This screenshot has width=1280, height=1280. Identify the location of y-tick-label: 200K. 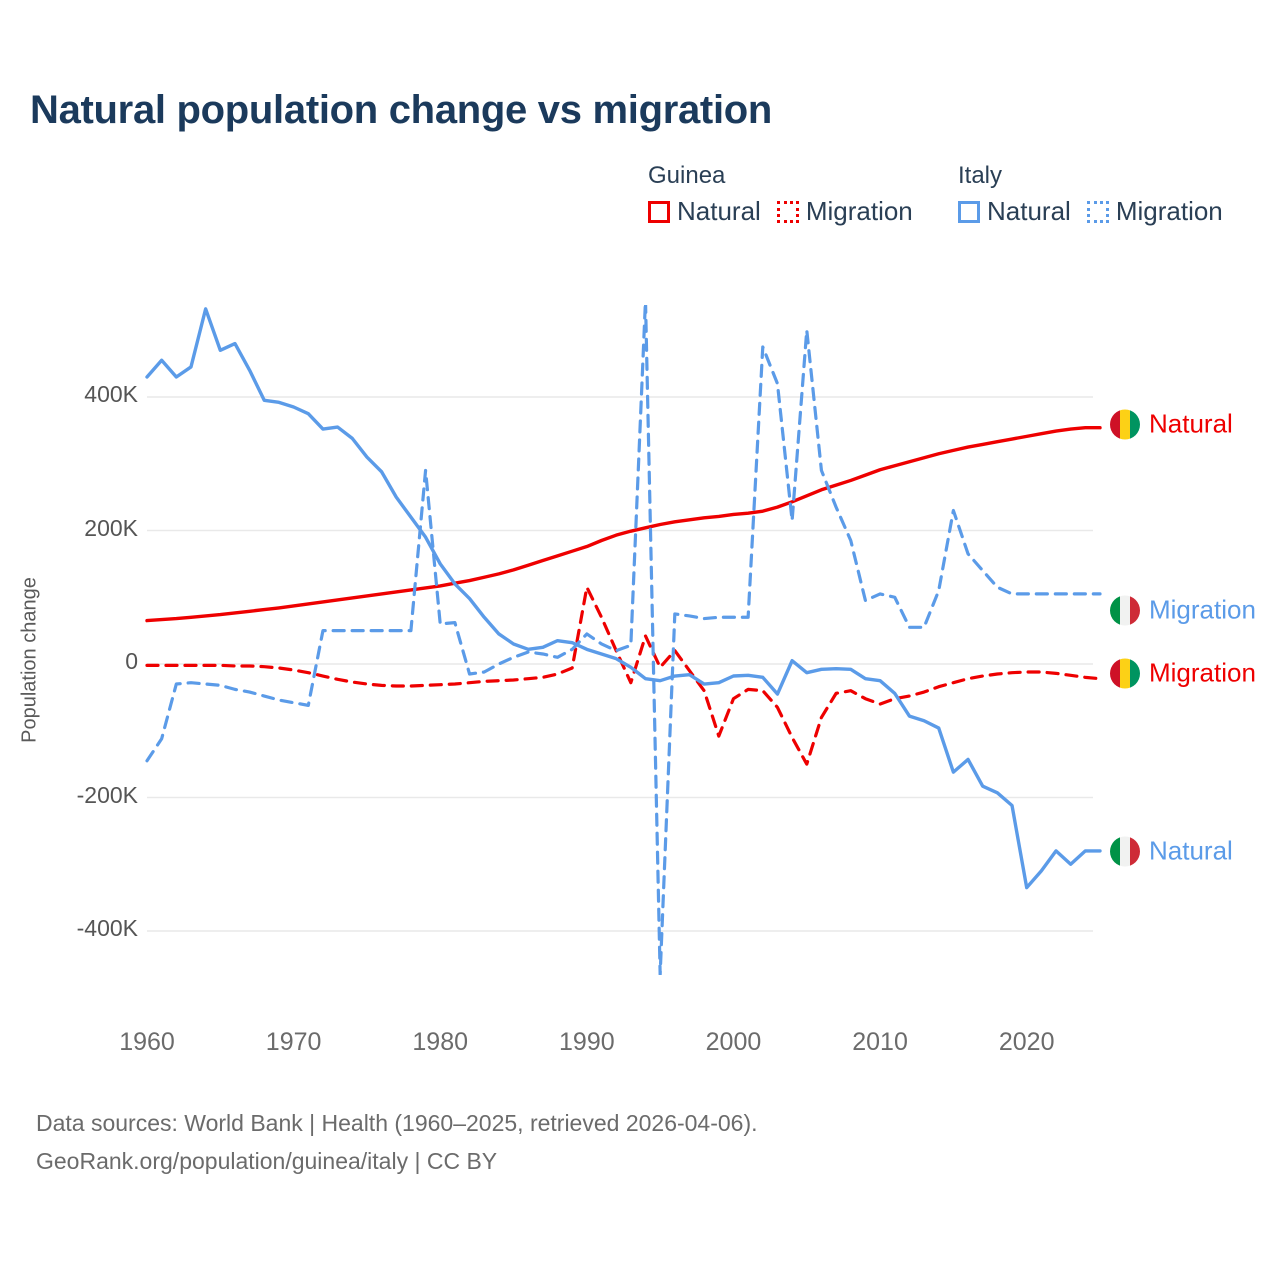
(111, 527).